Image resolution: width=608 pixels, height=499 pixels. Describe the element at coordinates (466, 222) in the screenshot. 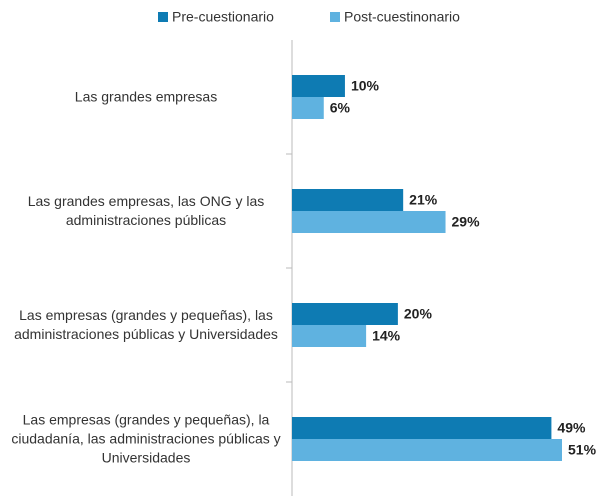

I see `value-label: 29%` at that location.